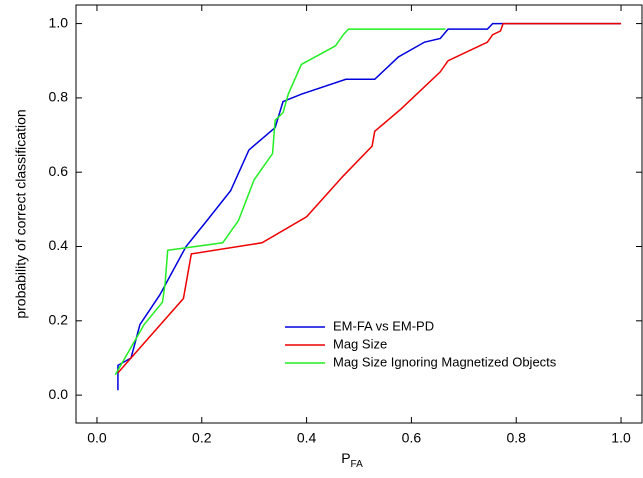  Describe the element at coordinates (516, 438) in the screenshot. I see `x-tick-label: 0.8` at that location.